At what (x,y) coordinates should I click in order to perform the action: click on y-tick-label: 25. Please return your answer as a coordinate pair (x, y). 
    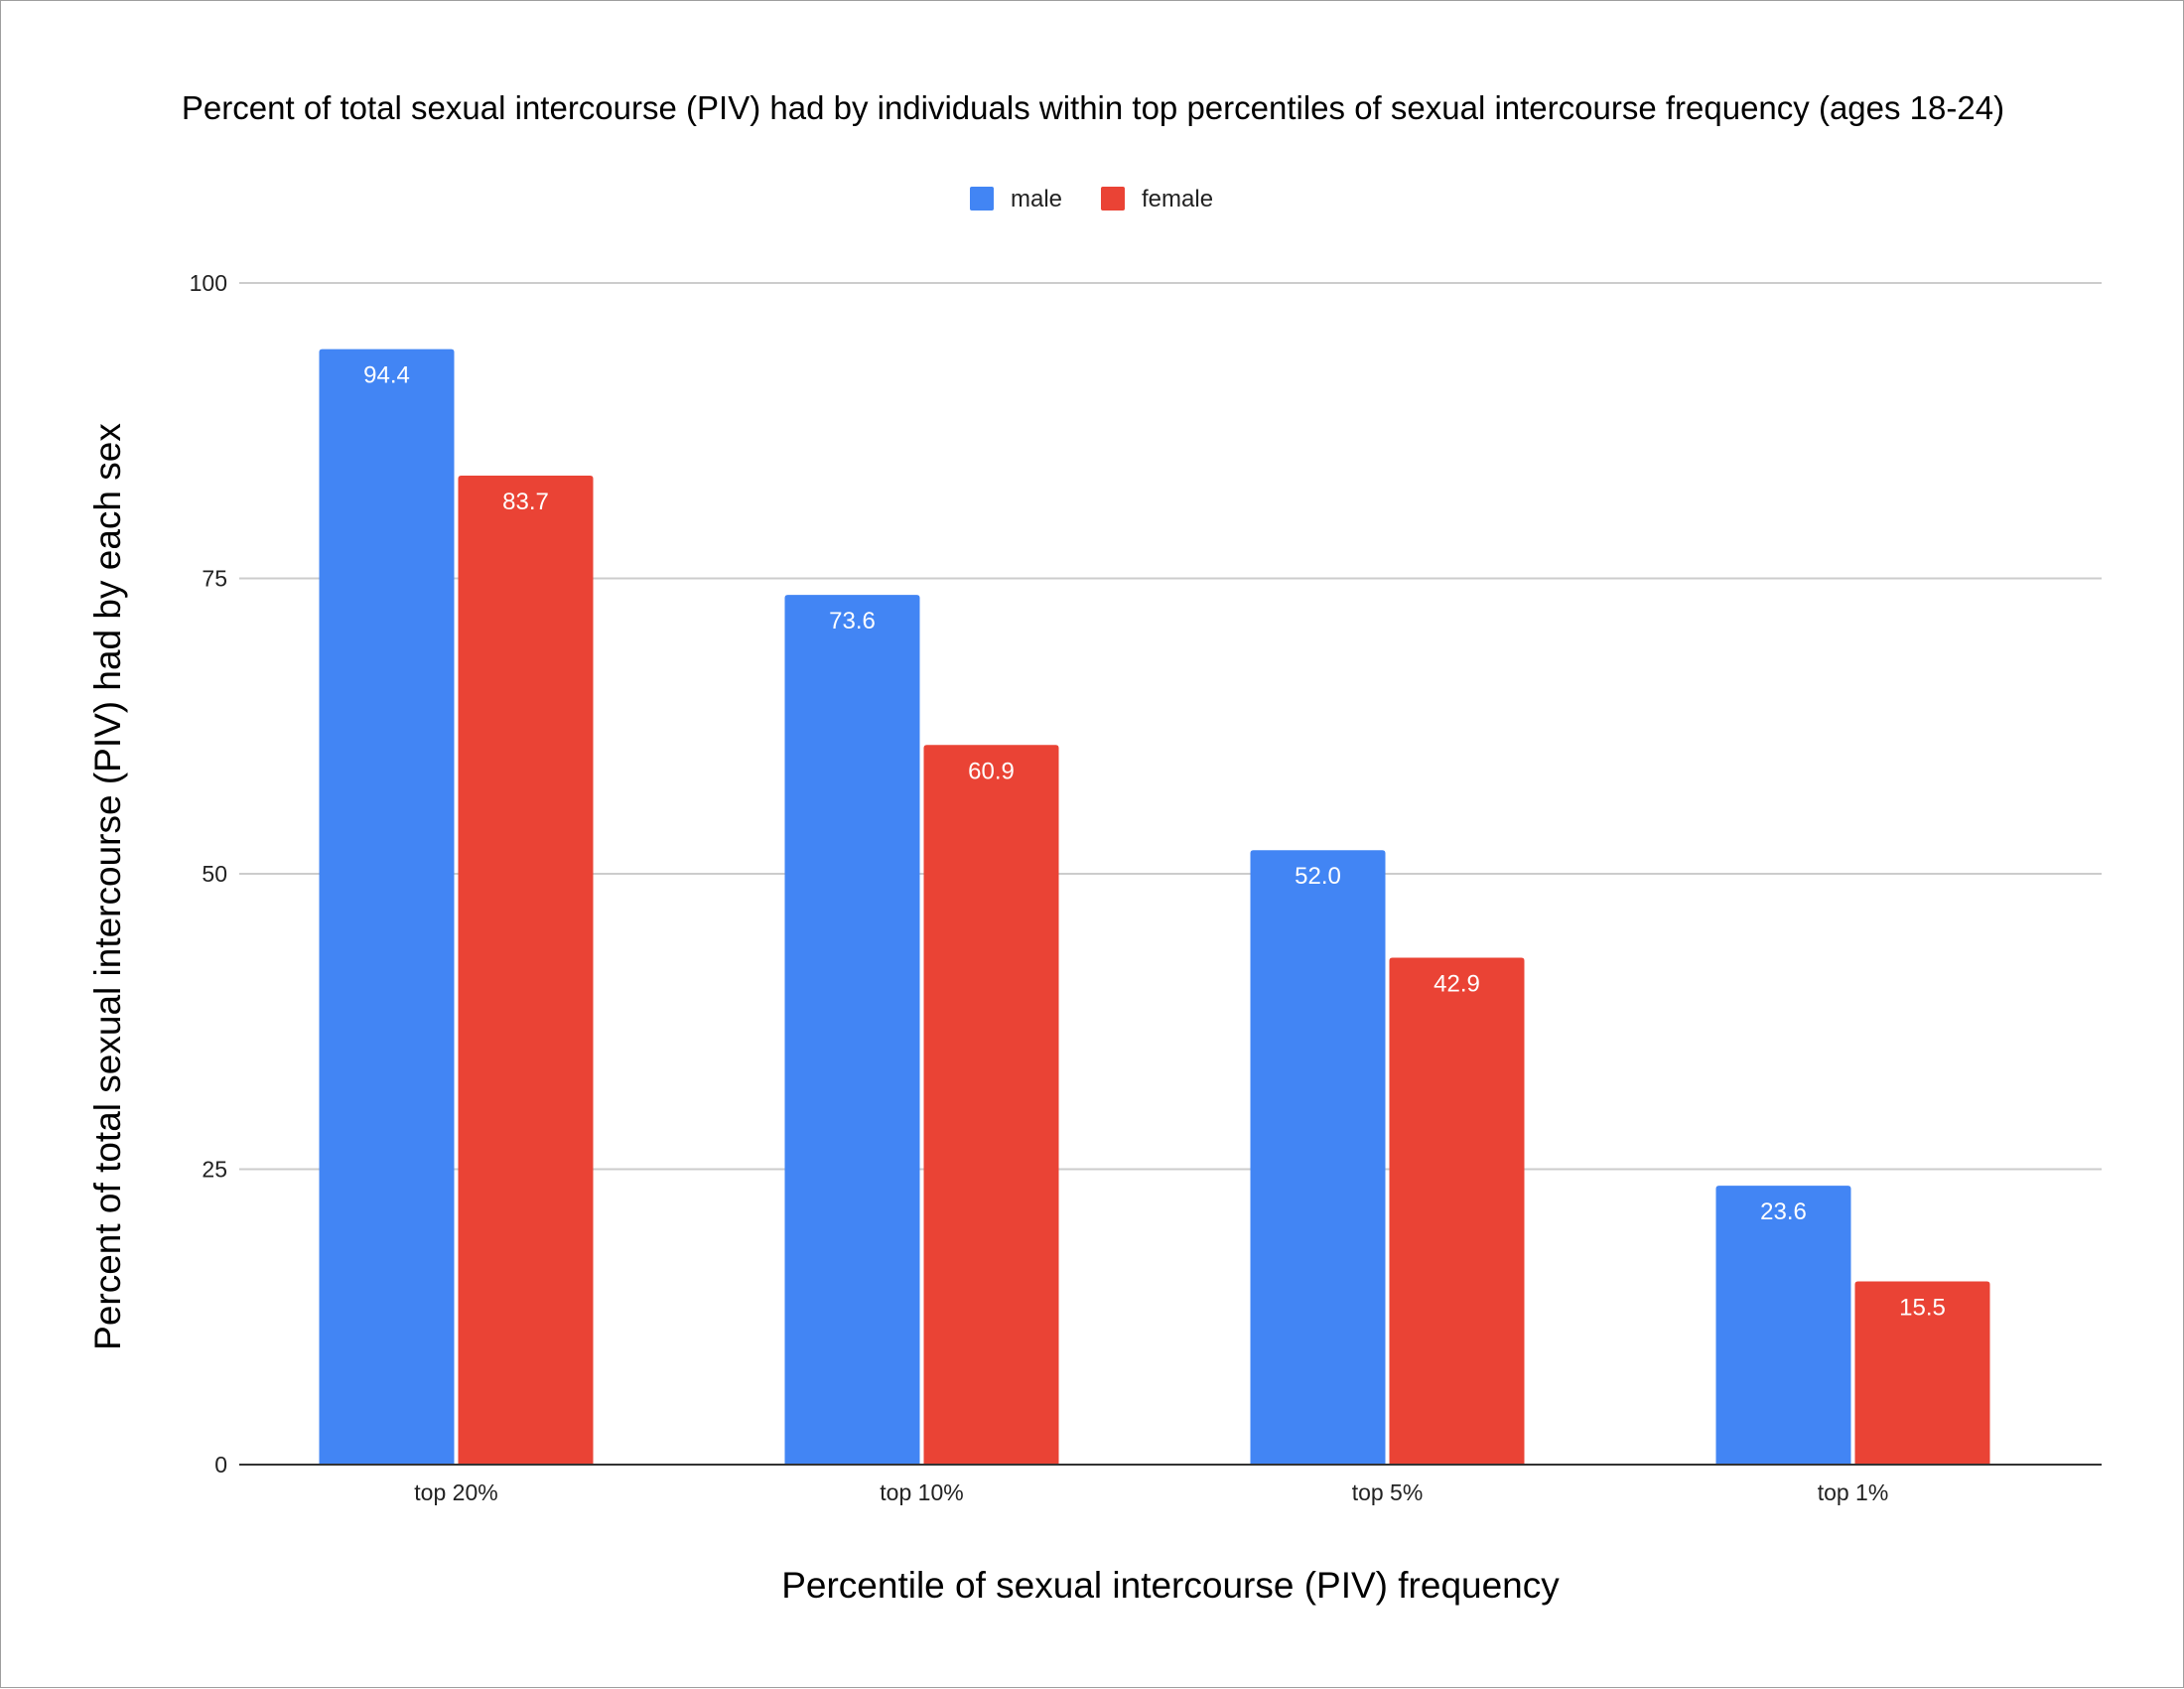
    Looking at the image, I should click on (214, 1170).